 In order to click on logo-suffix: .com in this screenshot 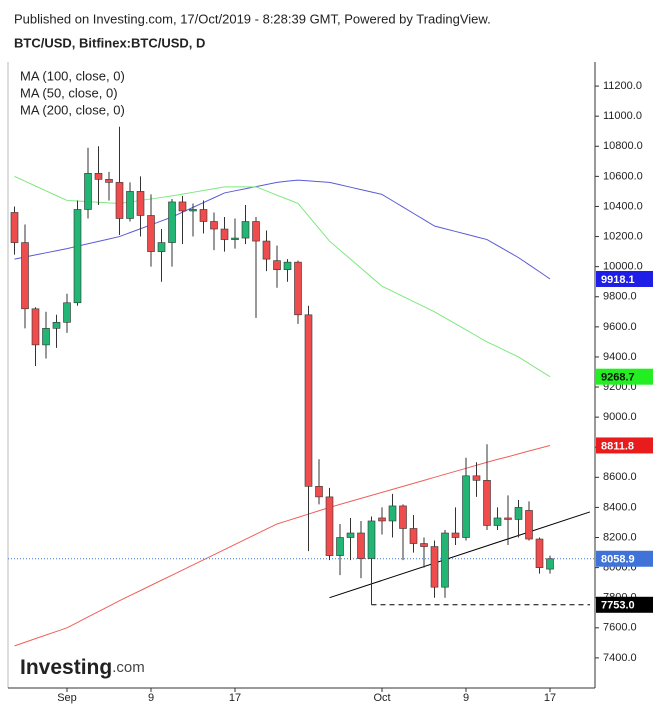, I will do `click(128, 667)`.